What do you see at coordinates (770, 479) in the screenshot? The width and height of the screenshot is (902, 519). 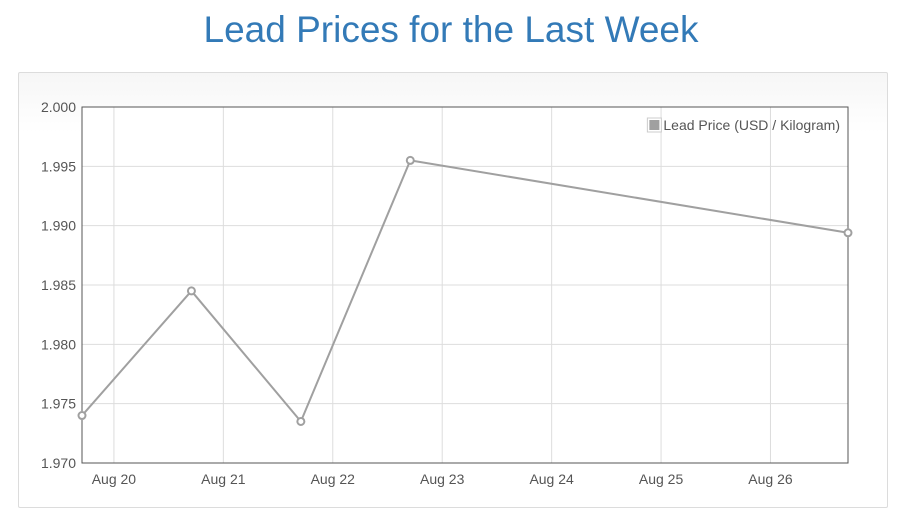 I see `x-tick-label: Aug 26` at bounding box center [770, 479].